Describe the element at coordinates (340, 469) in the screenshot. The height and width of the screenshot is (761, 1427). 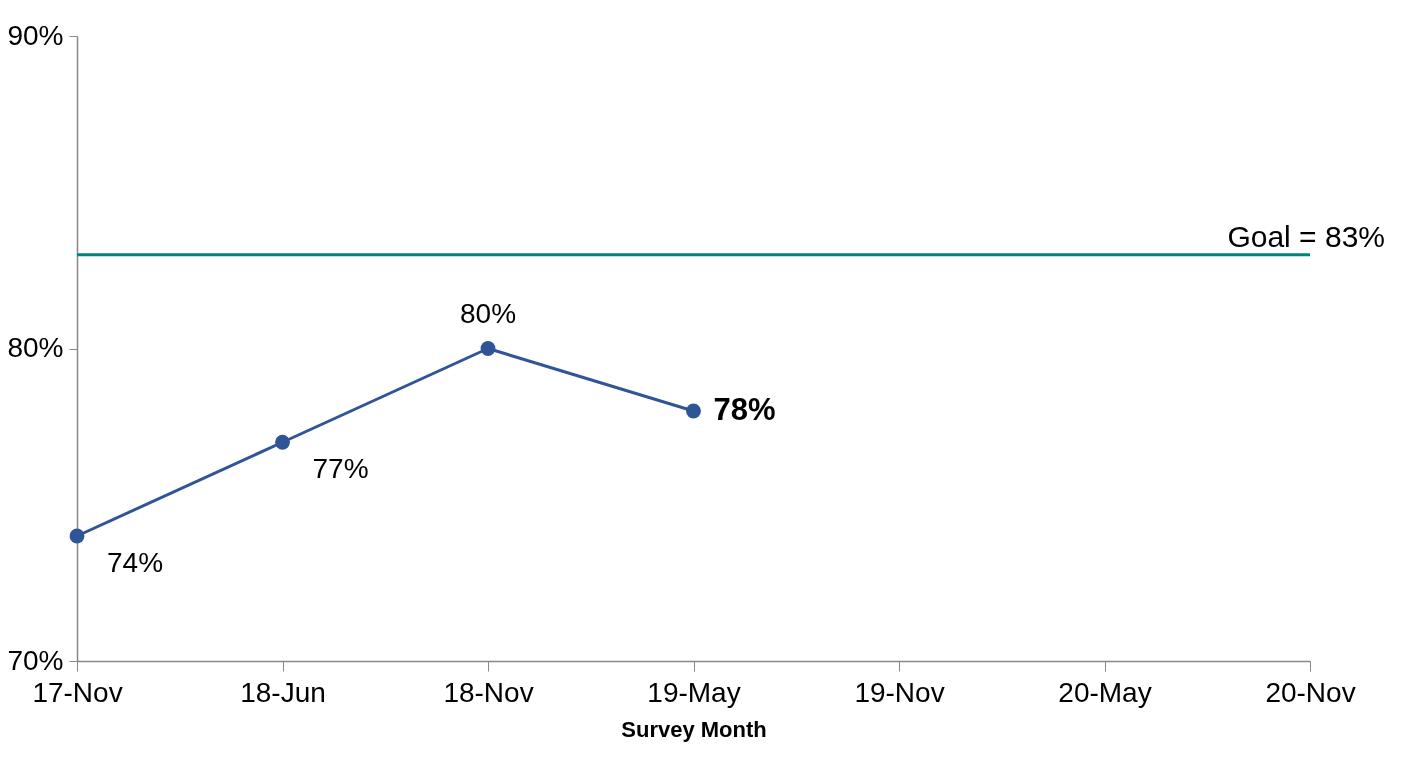
I see `data-label: 77%` at that location.